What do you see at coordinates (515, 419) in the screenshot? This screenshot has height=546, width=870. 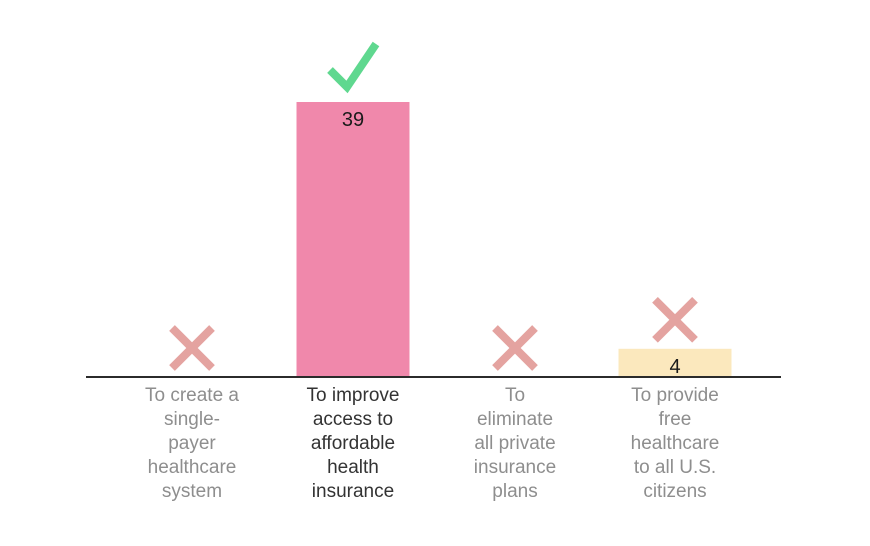 I see `x-tick-label-line: eliminate` at bounding box center [515, 419].